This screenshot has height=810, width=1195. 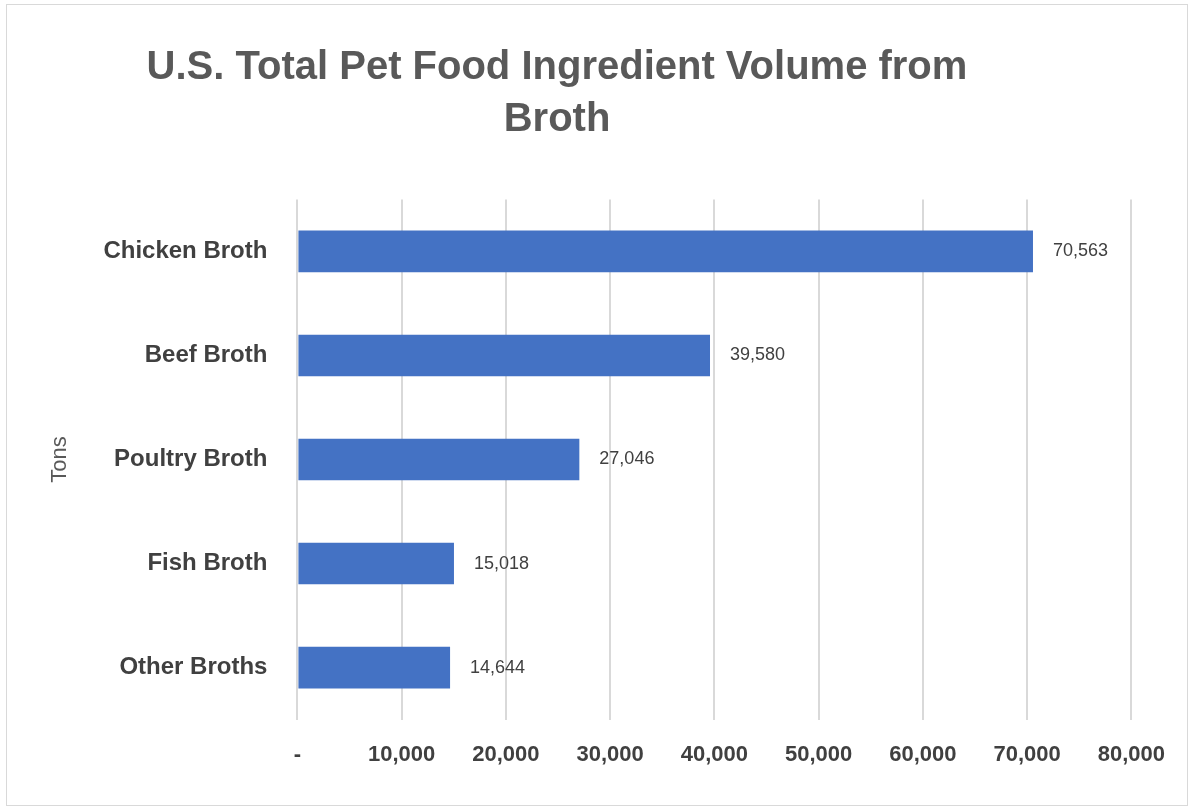 What do you see at coordinates (1131, 753) in the screenshot?
I see `x-tick-label: 80,000` at bounding box center [1131, 753].